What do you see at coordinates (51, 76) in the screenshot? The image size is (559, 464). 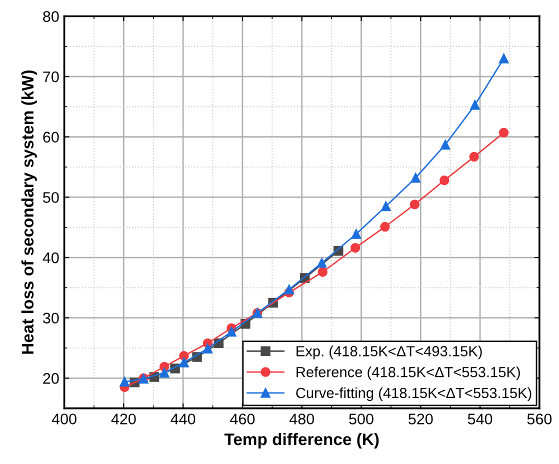 I see `y-tick-label: 70` at bounding box center [51, 76].